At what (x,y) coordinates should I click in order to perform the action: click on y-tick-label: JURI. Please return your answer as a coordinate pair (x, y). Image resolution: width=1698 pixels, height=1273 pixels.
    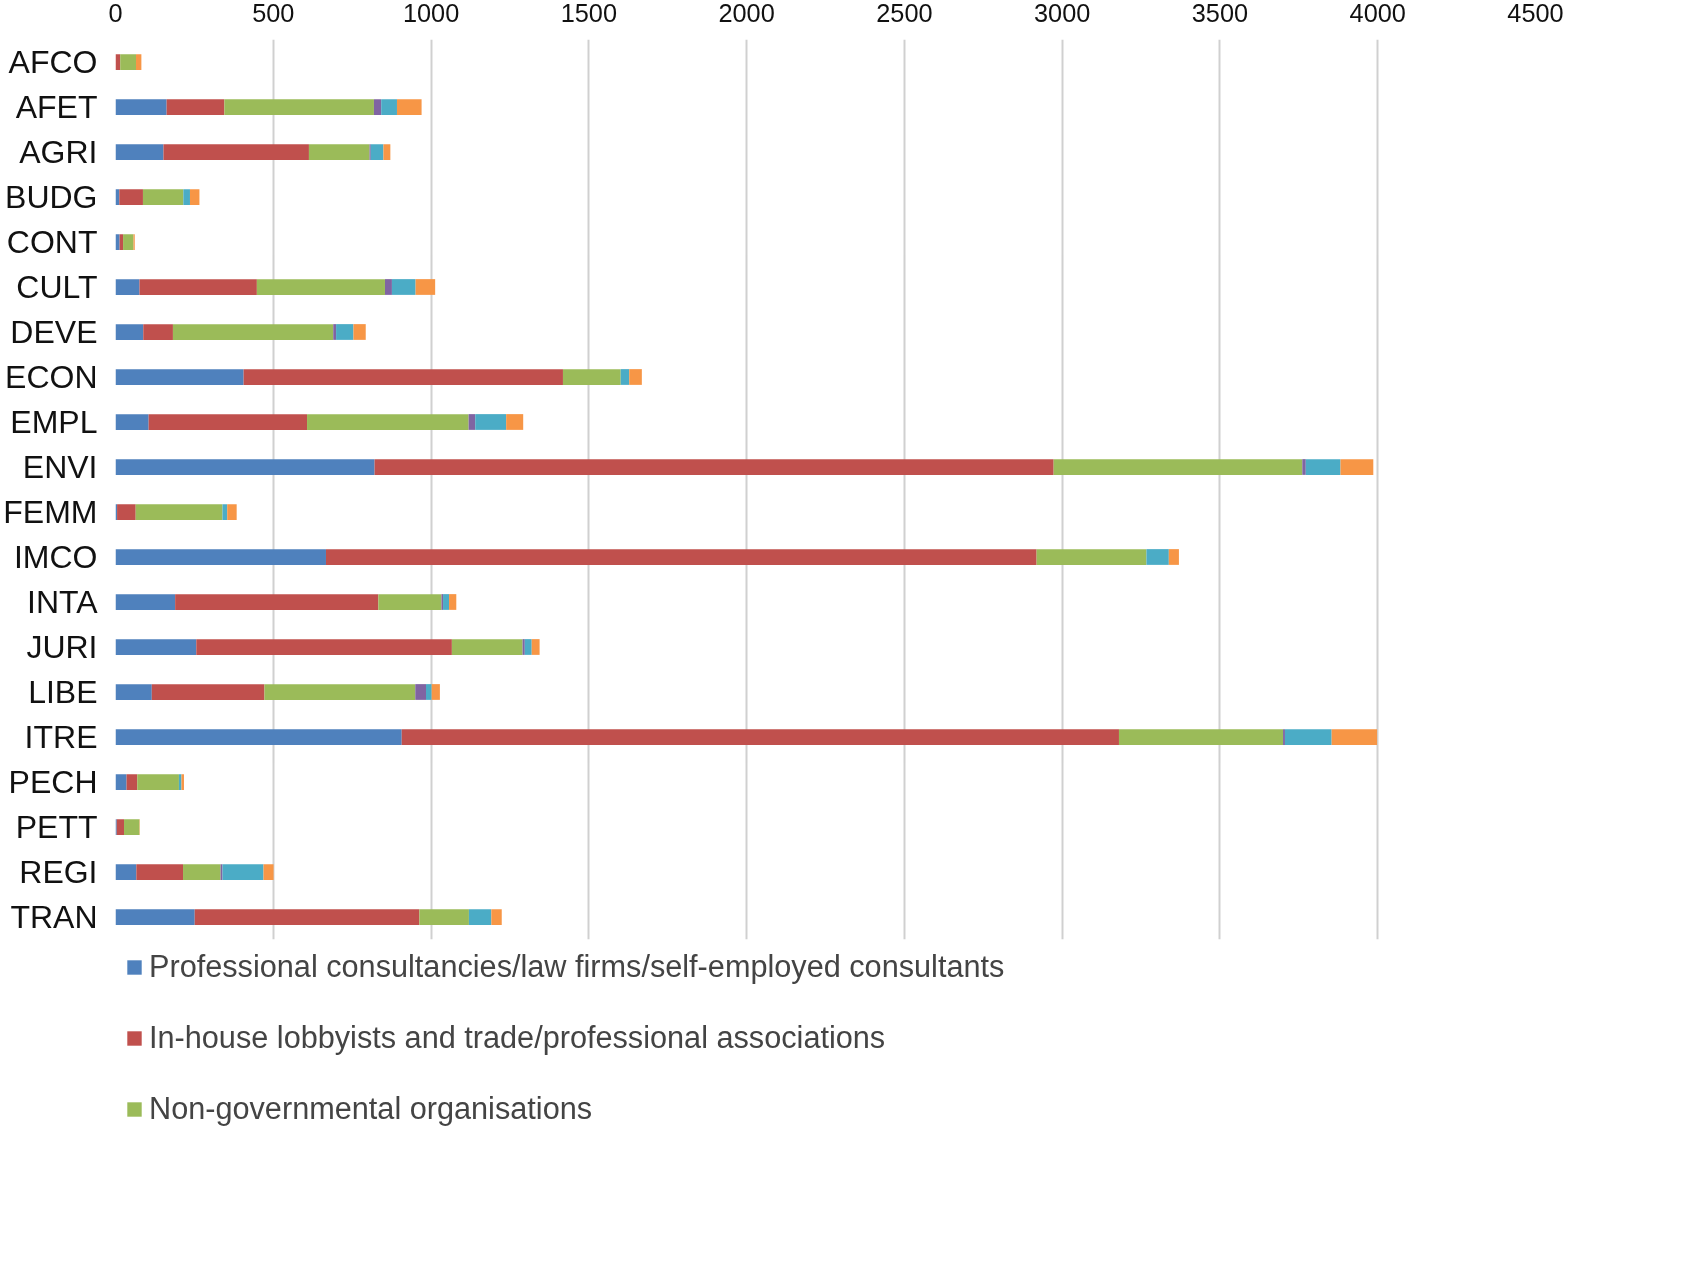
    Looking at the image, I should click on (62, 647).